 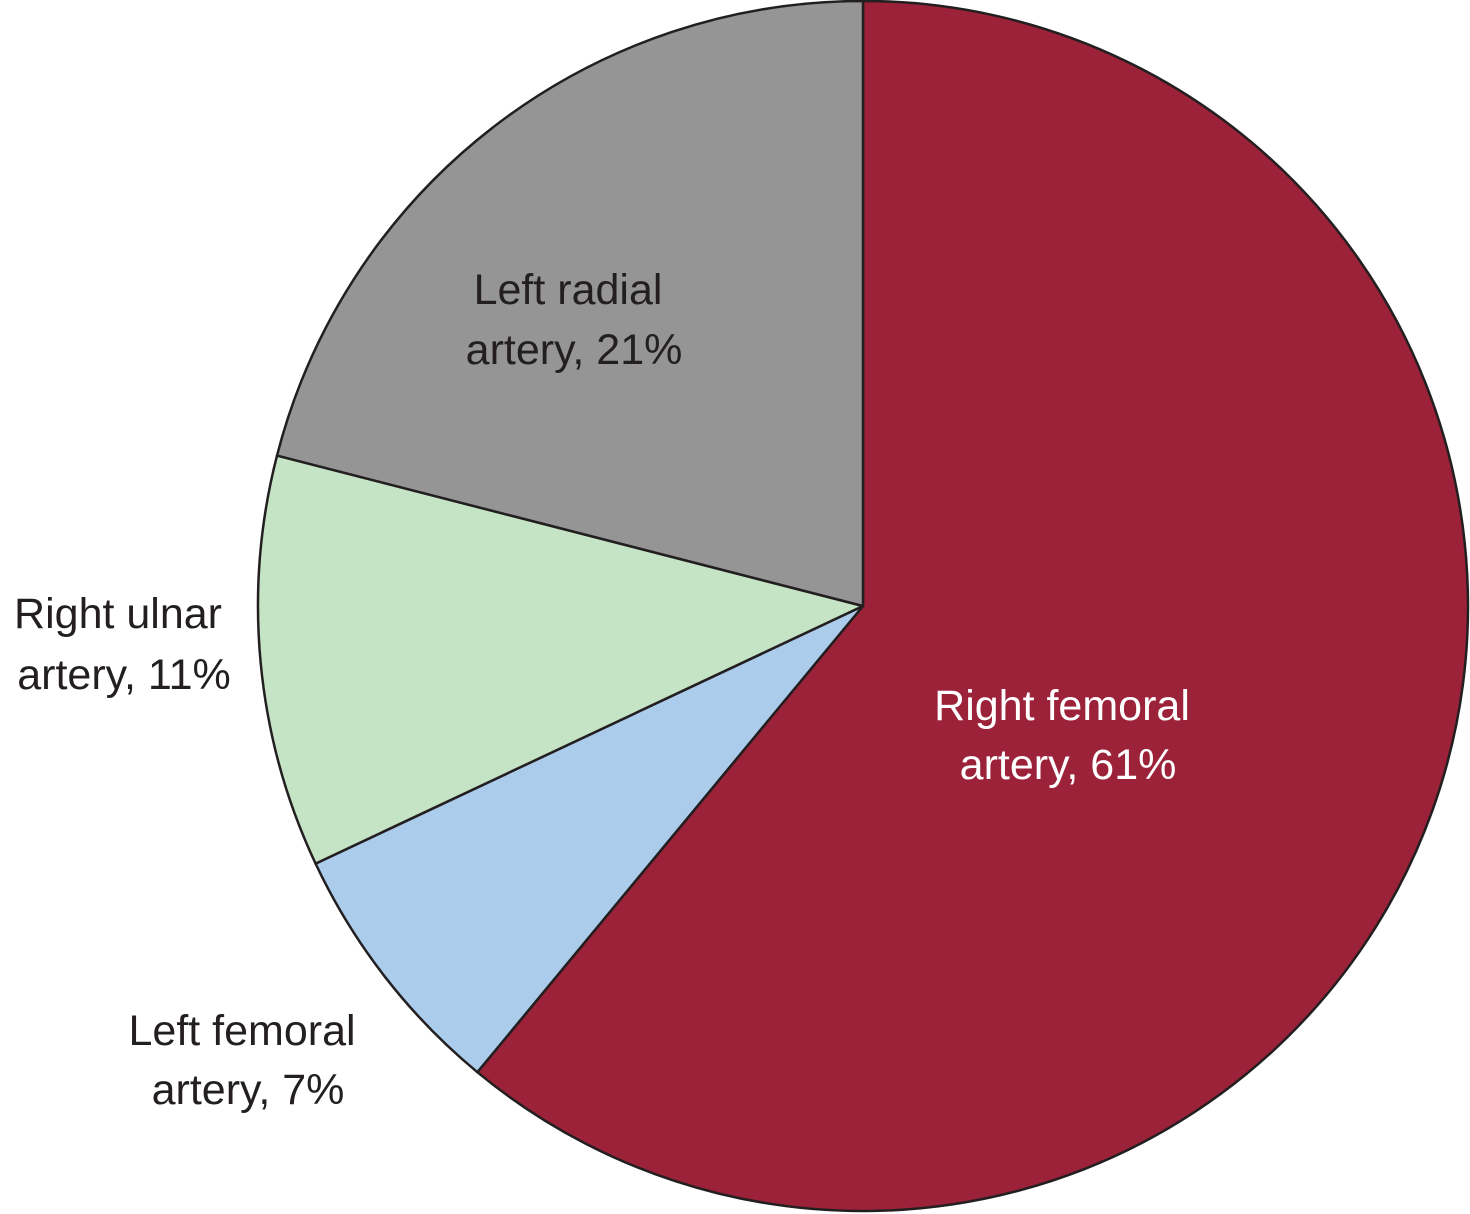 I want to click on label-right-ulnar-line1: Right ulnar, so click(x=118, y=614).